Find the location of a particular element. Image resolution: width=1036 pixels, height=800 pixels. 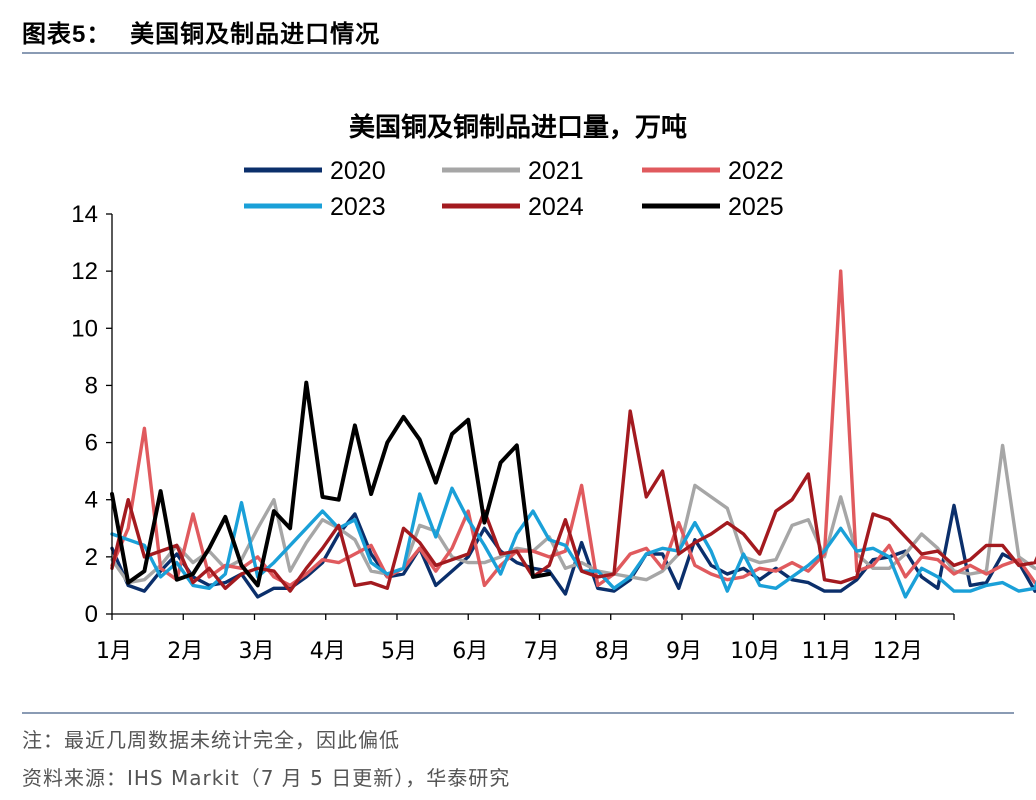

x-tick-label: 4月 is located at coordinates (328, 651).